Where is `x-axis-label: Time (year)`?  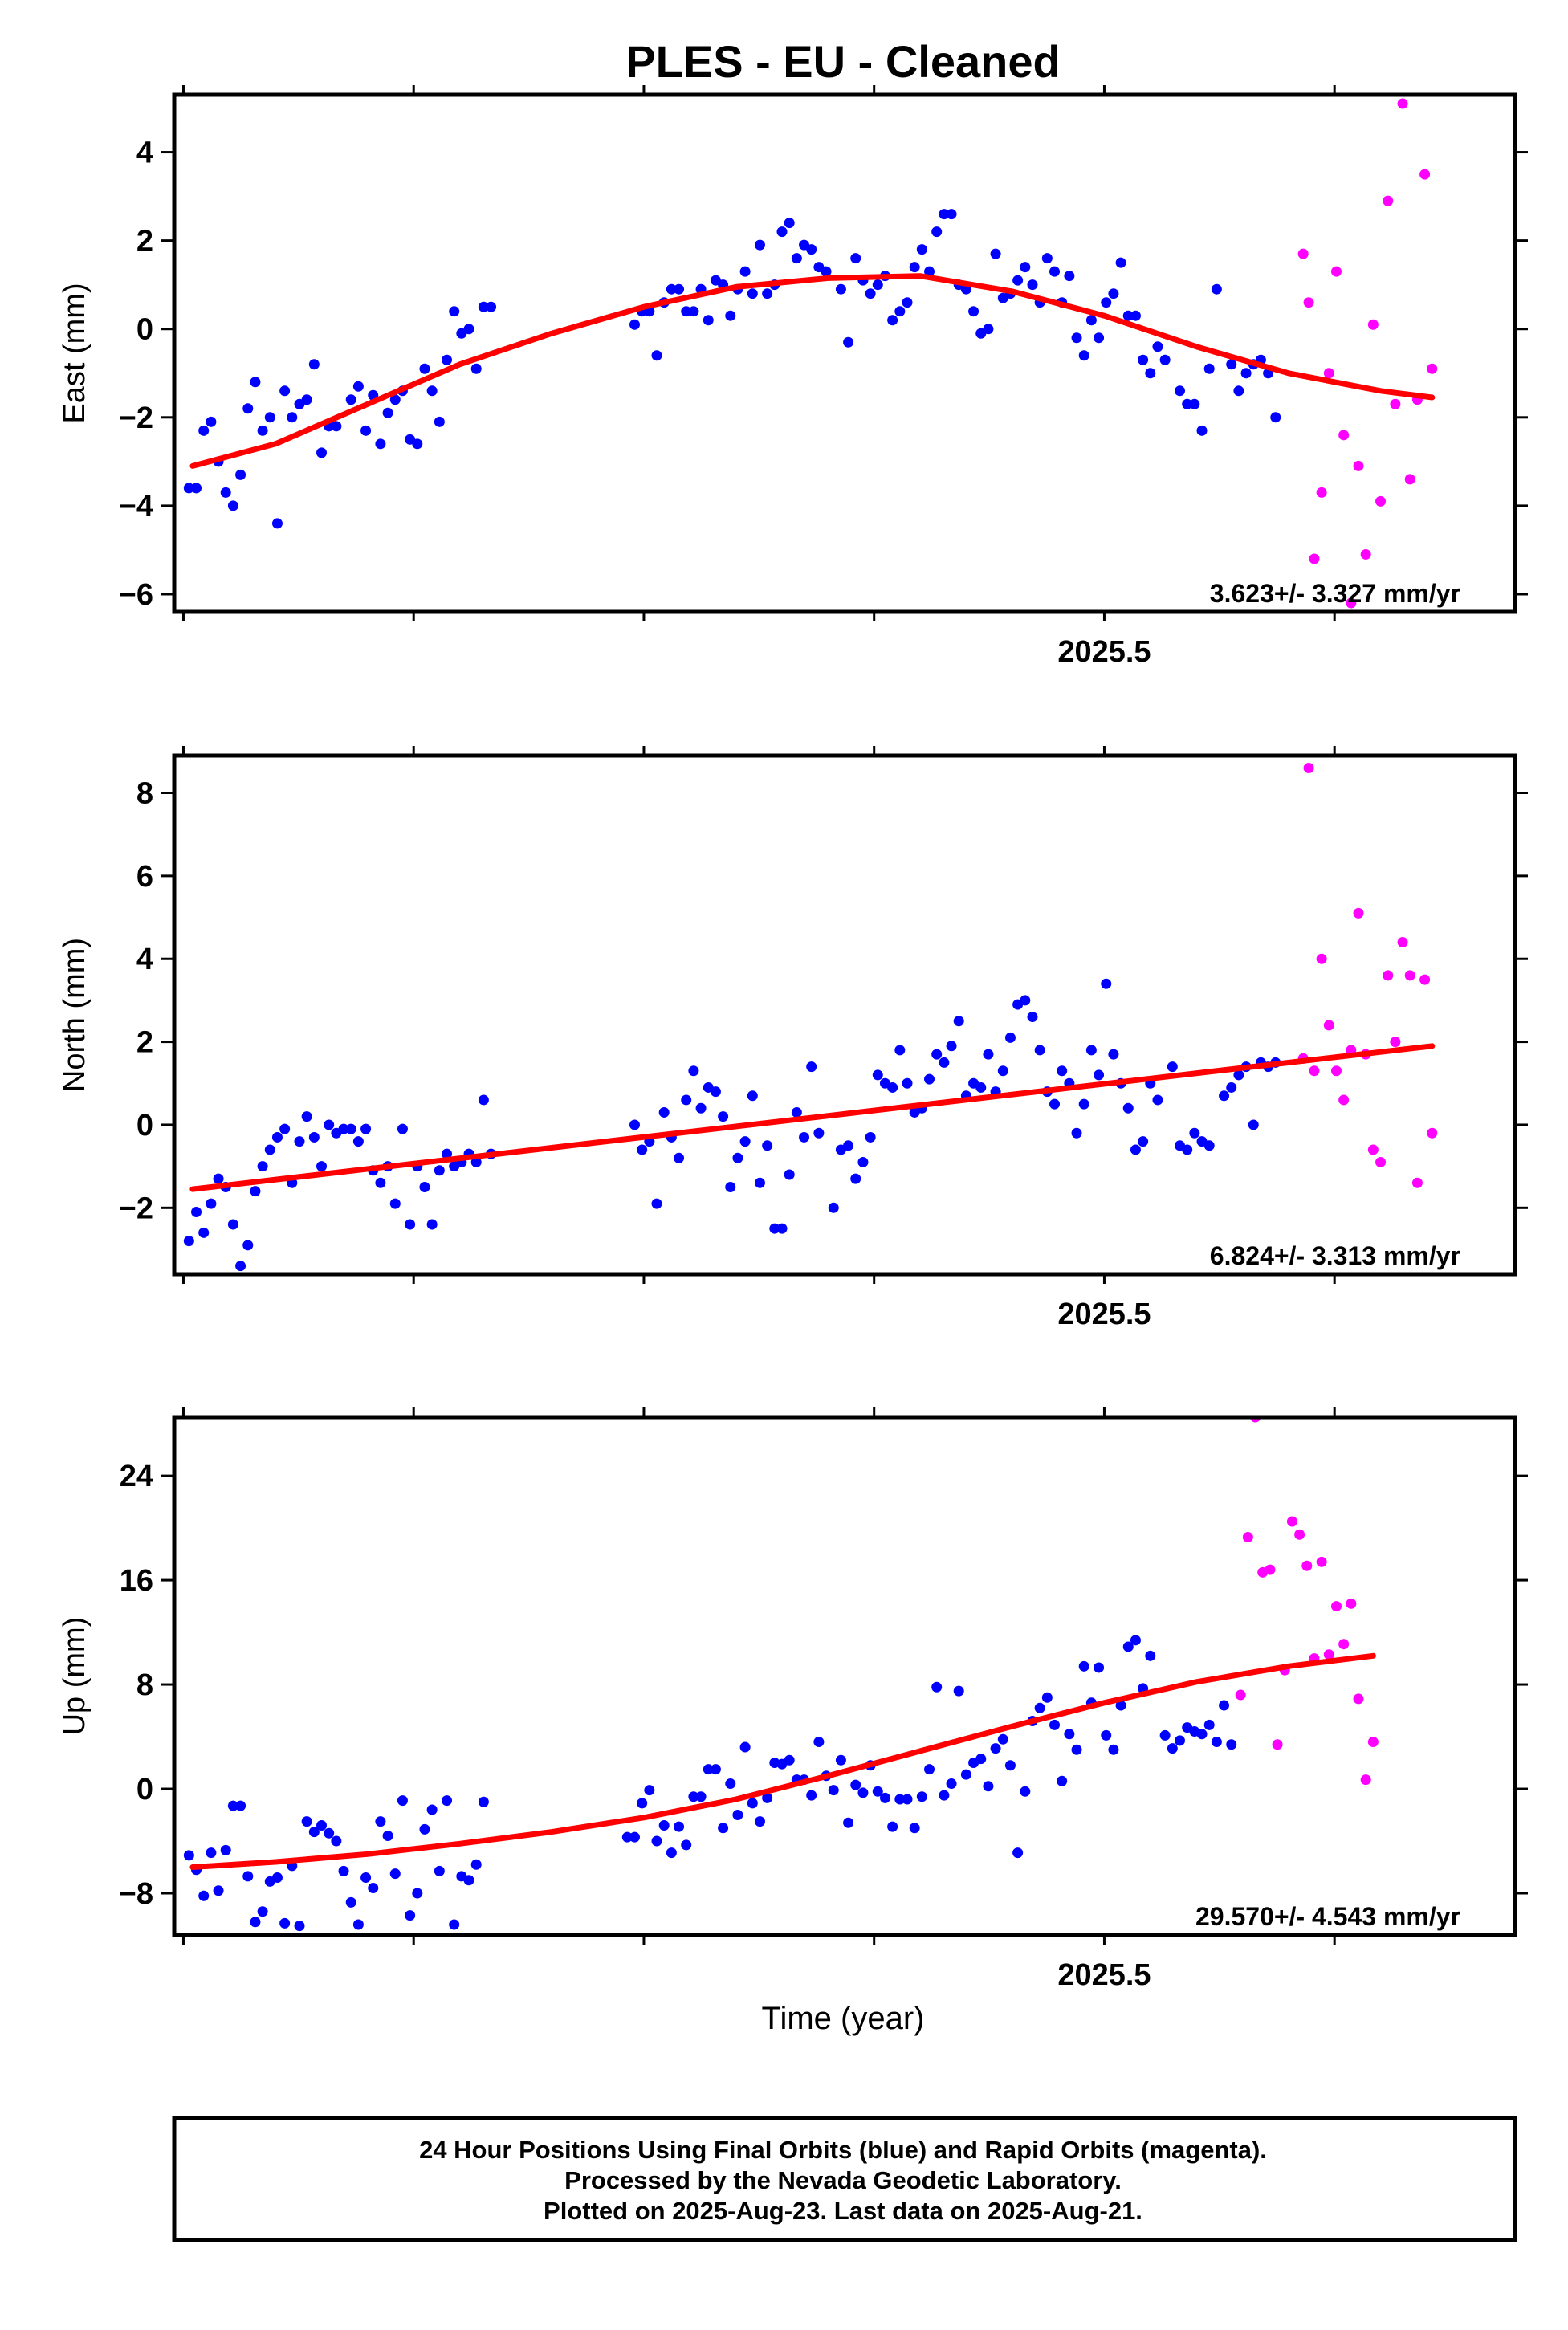 x-axis-label: Time (year) is located at coordinates (843, 2018).